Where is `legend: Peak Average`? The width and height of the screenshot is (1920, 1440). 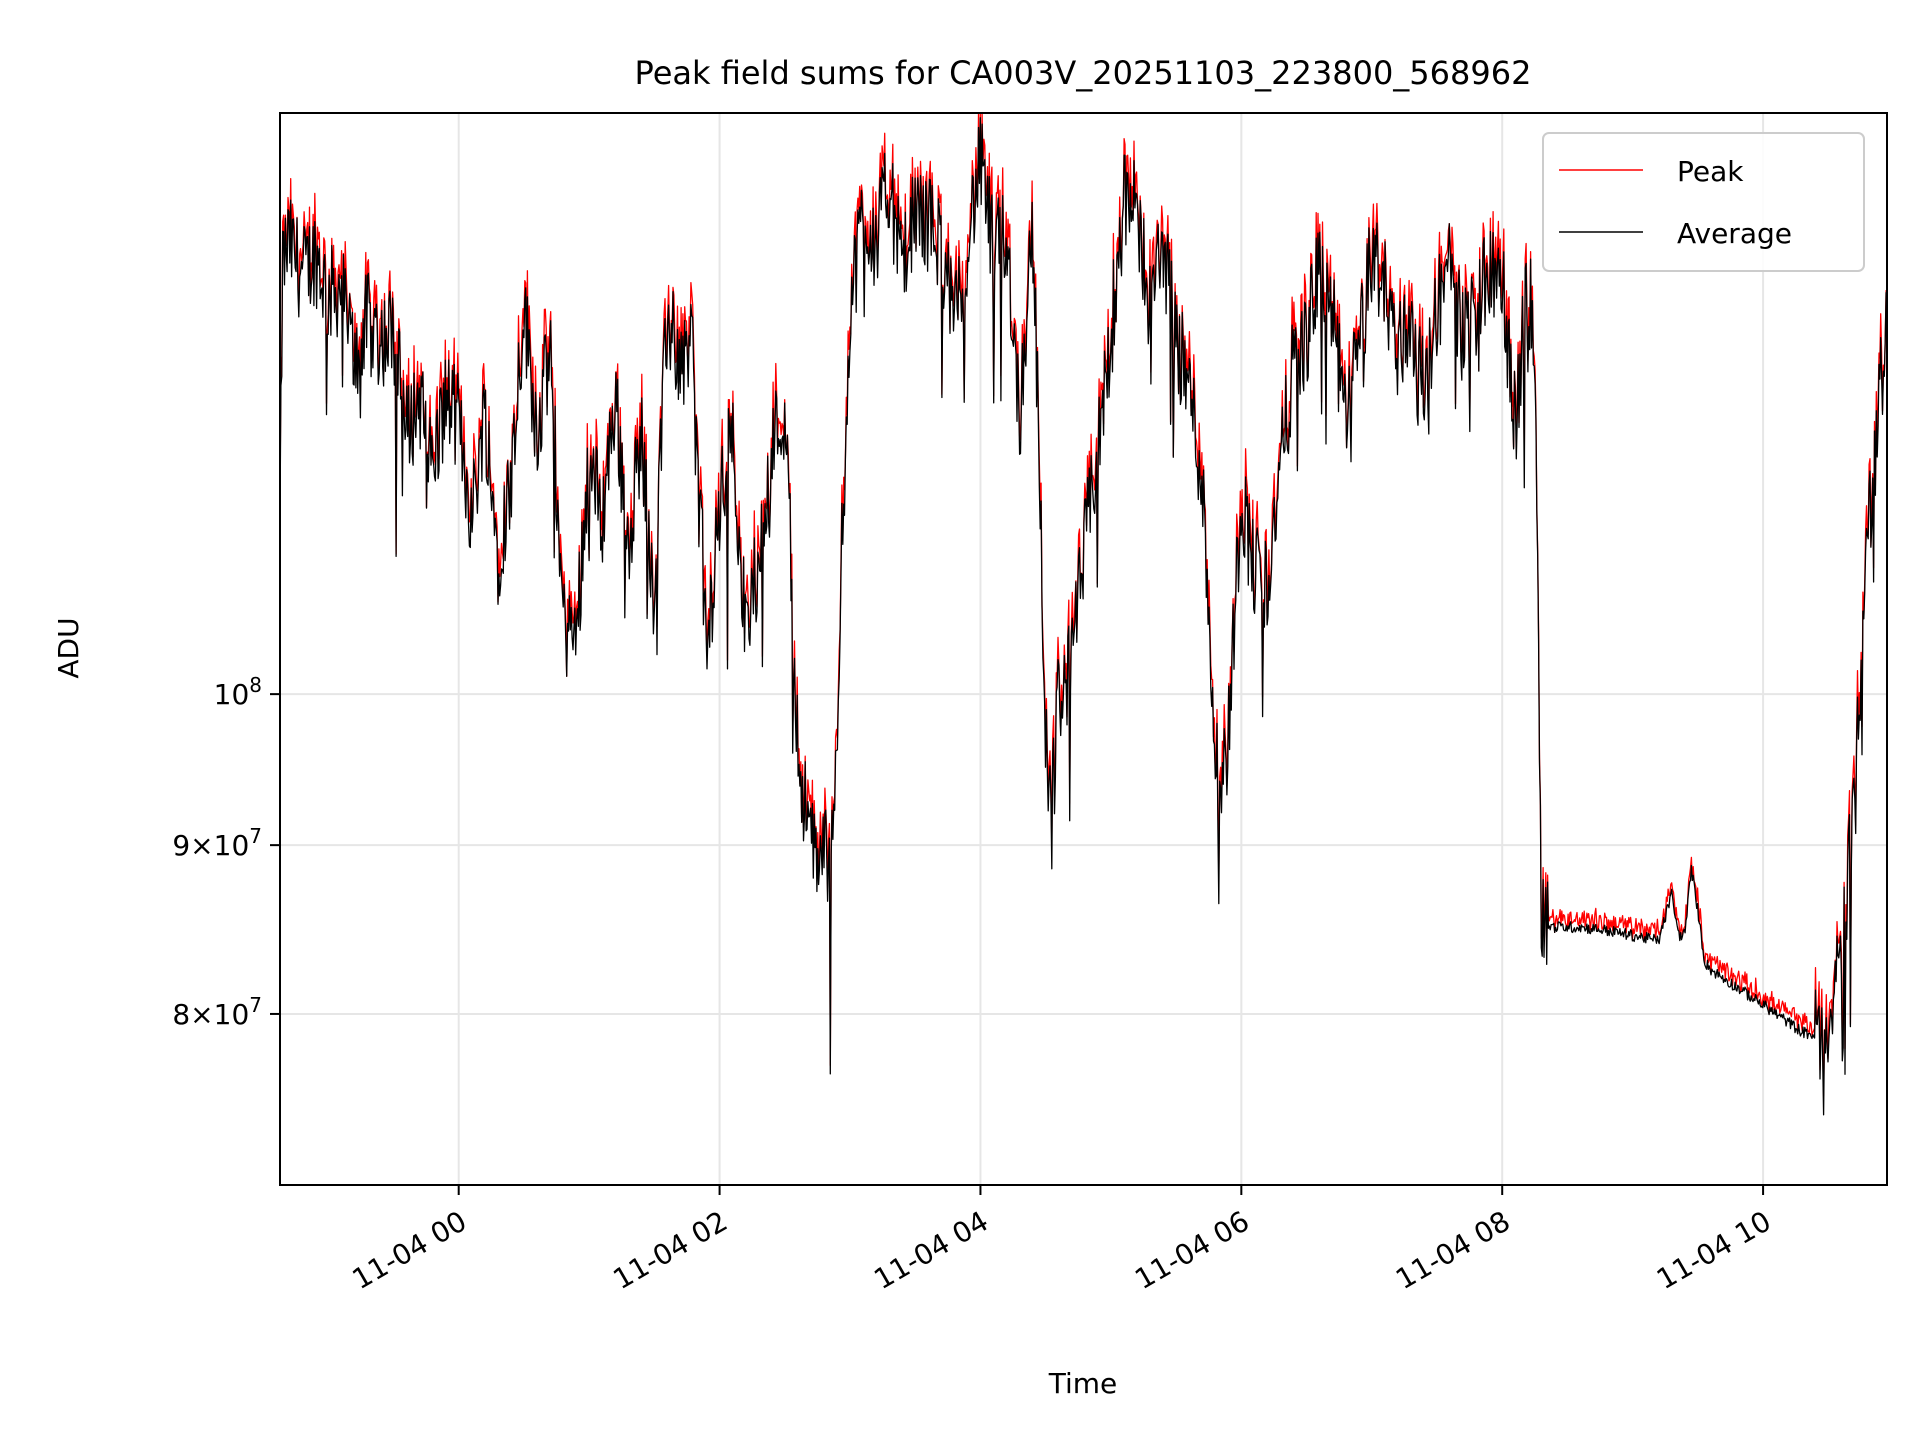 legend: Peak Average is located at coordinates (1703, 202).